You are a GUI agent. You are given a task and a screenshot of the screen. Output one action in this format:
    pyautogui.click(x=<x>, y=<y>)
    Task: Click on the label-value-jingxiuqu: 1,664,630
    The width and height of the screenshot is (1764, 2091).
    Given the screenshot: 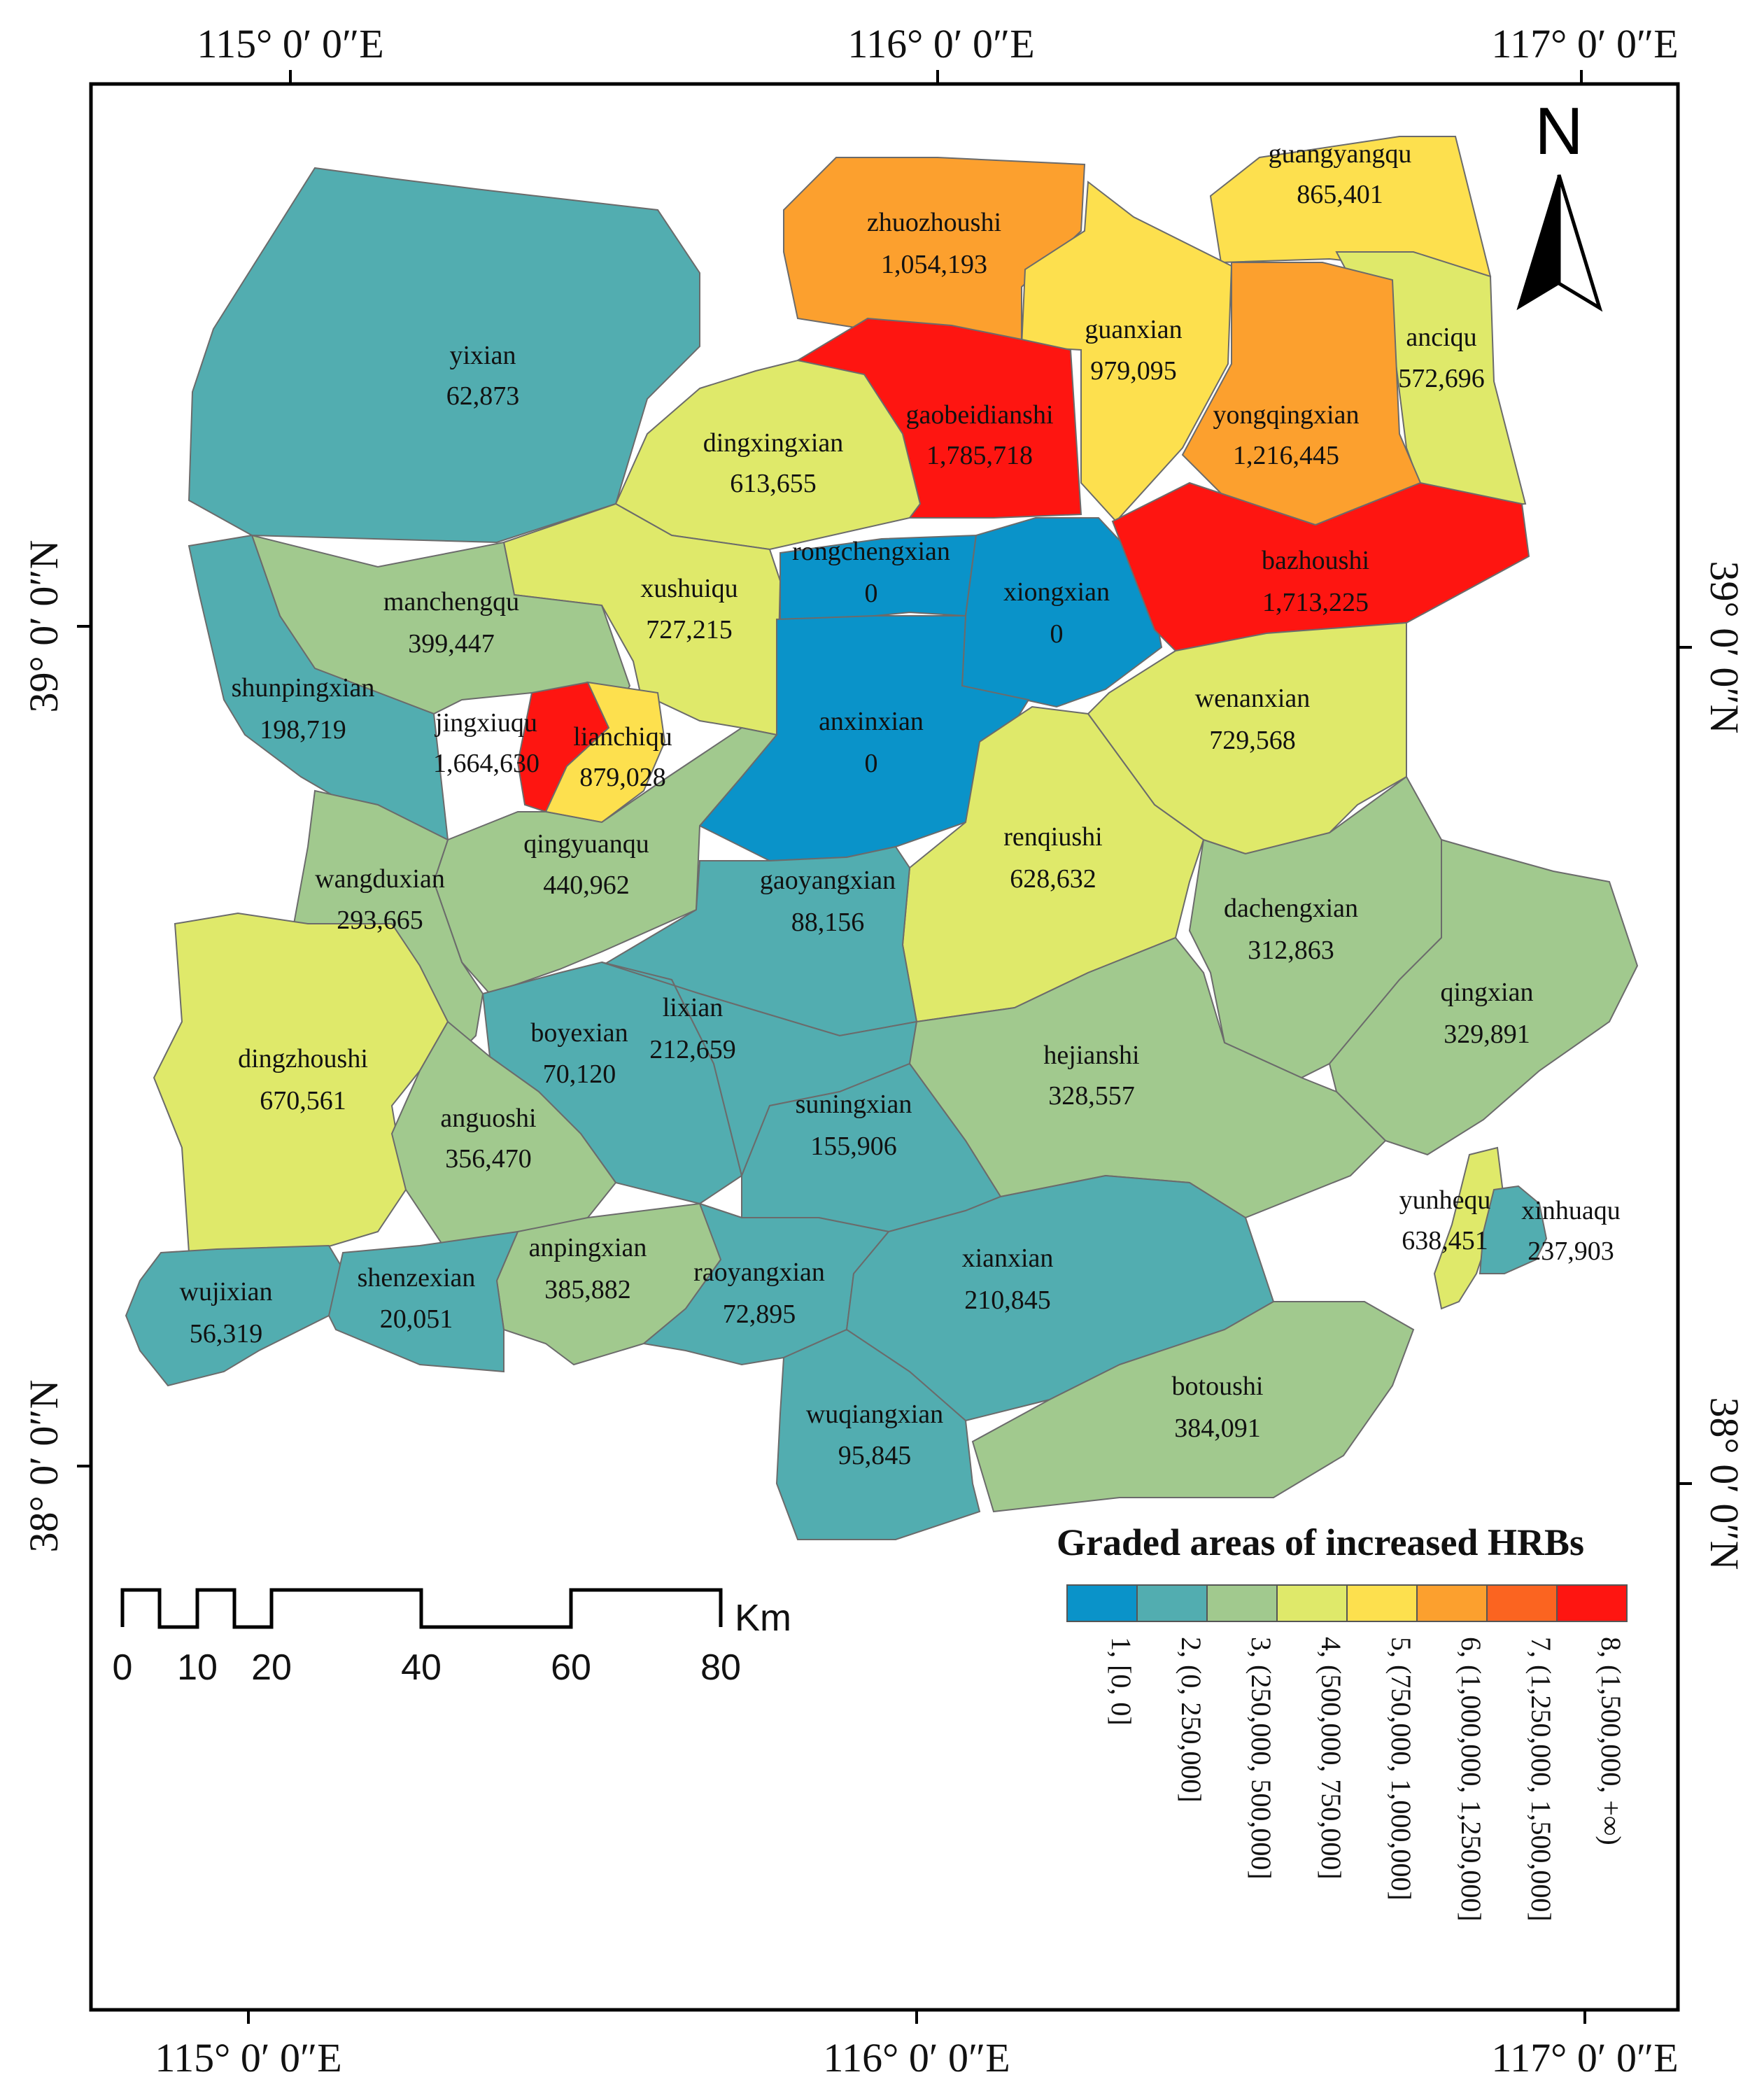 What is the action you would take?
    pyautogui.click(x=486, y=763)
    